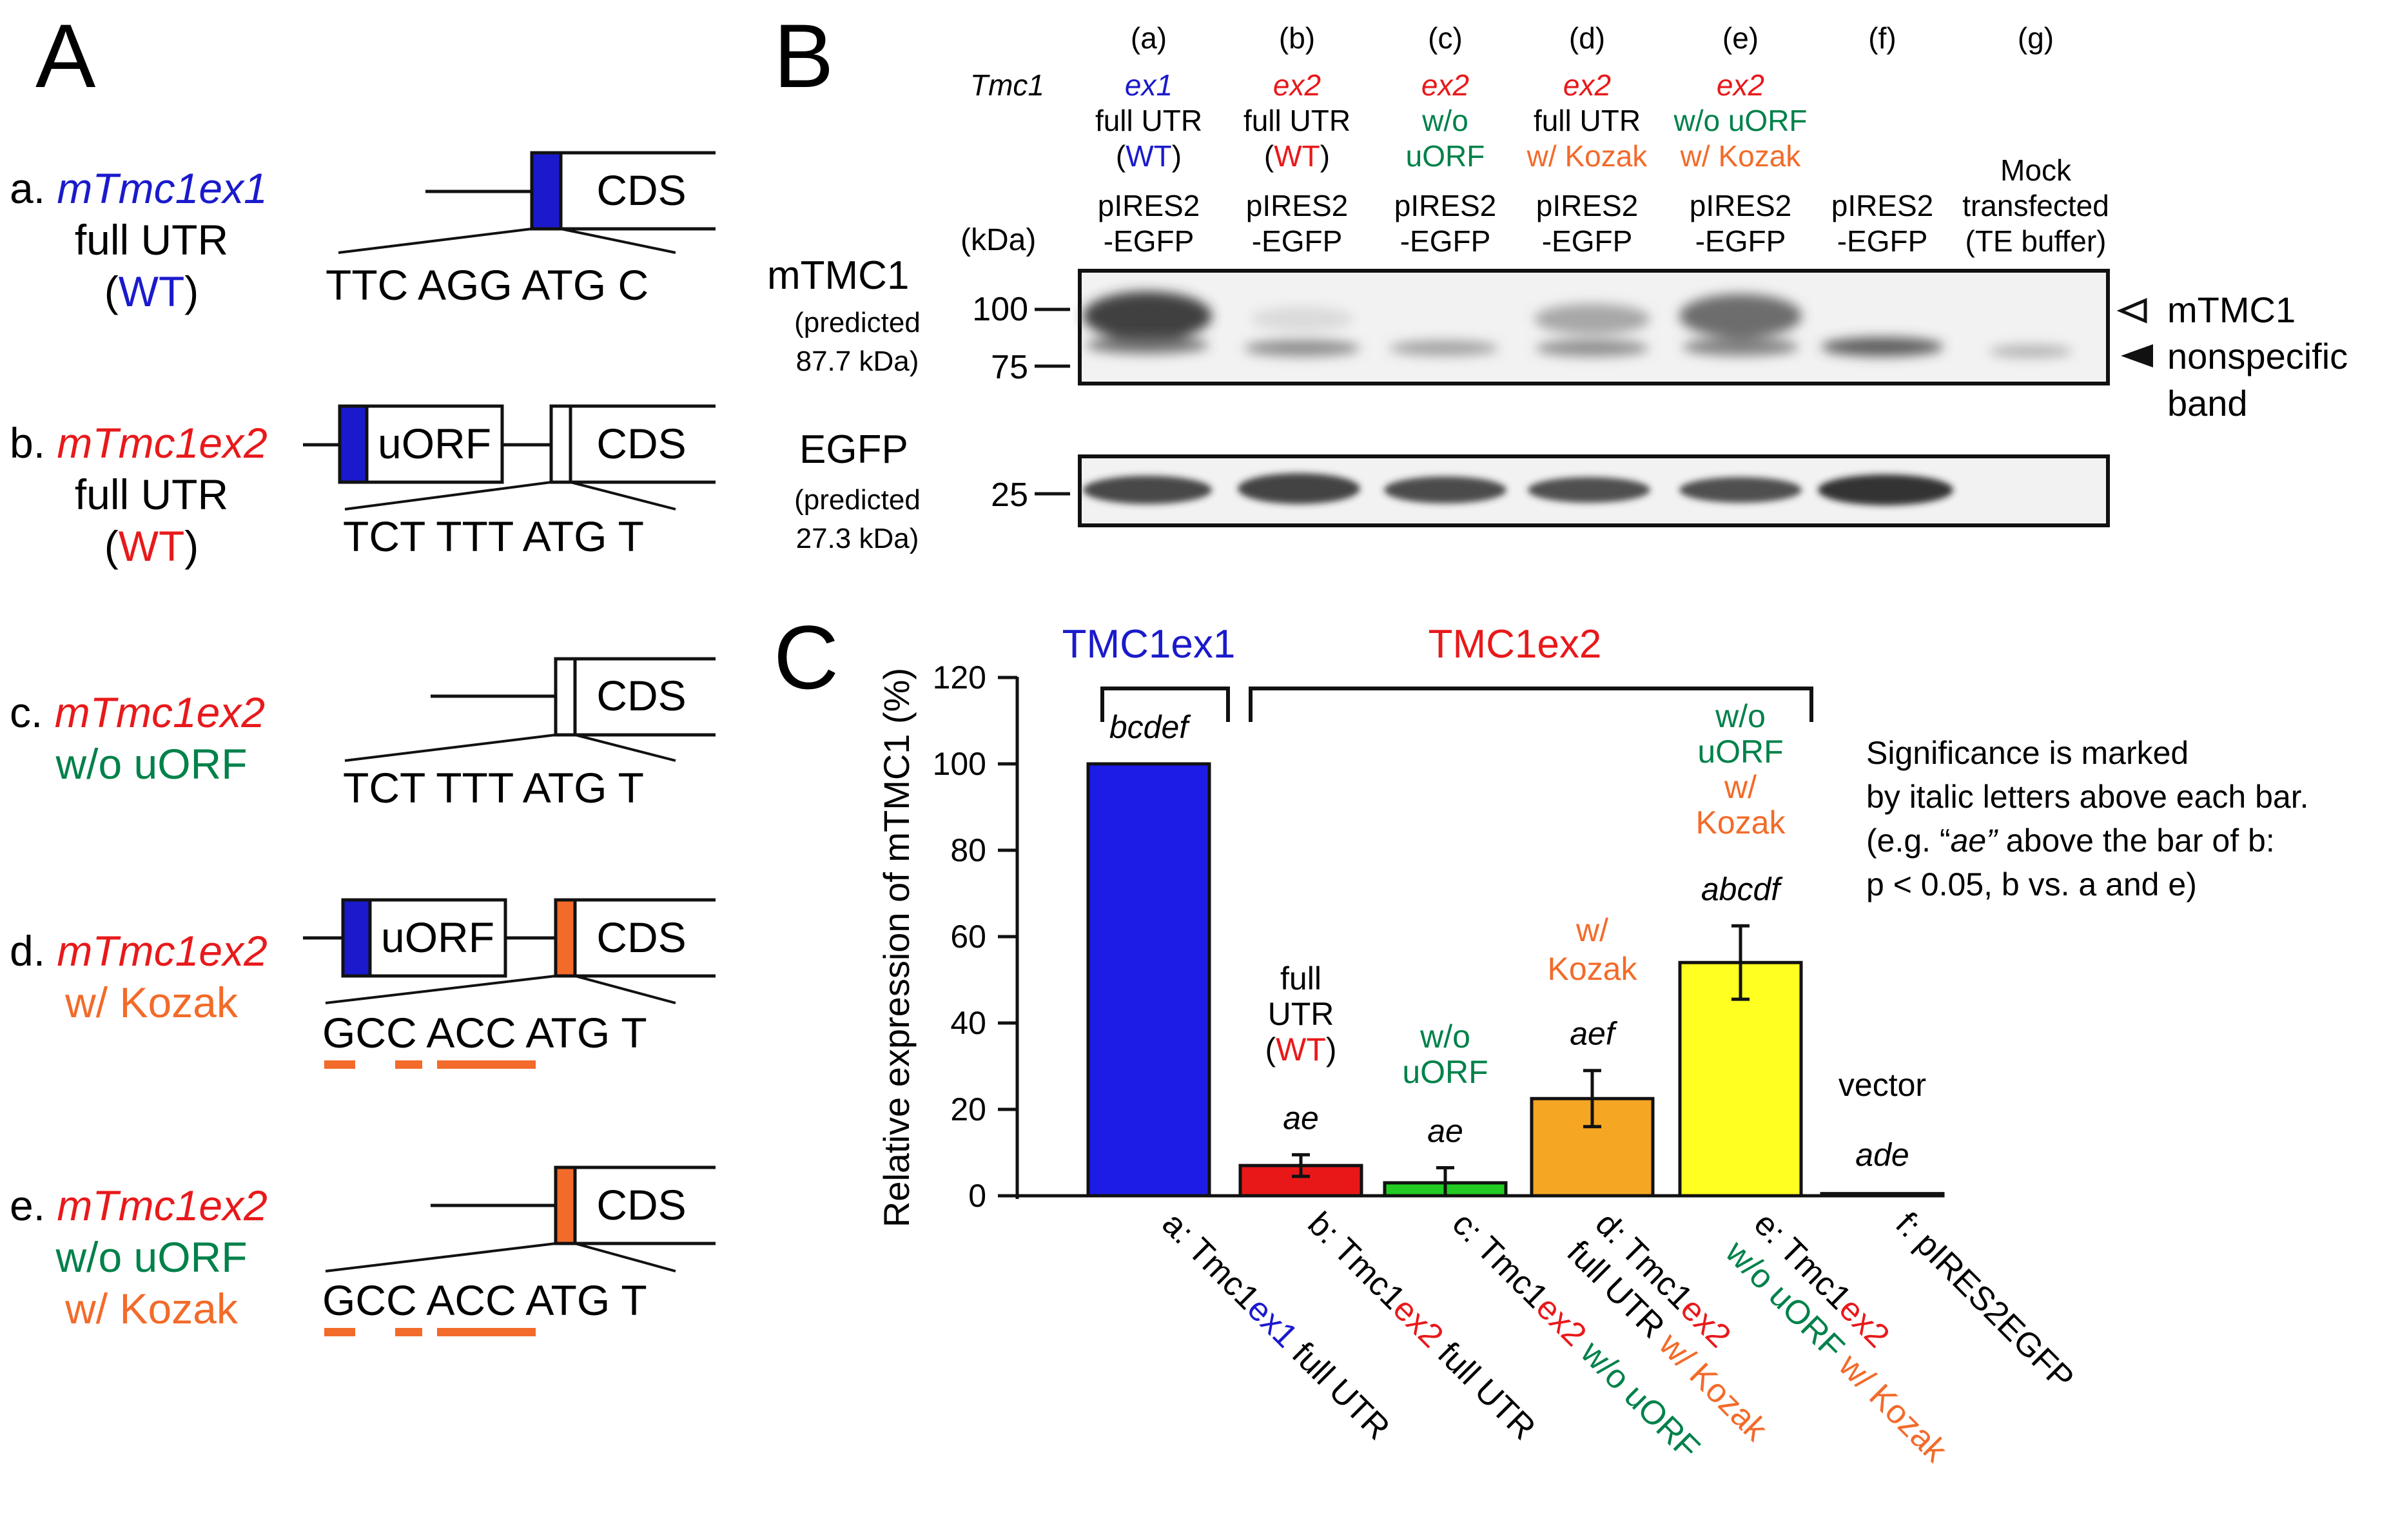 Image resolution: width=2389 pixels, height=1540 pixels. I want to click on construct-d-seq: GCC ACC ATG T, so click(484, 1033).